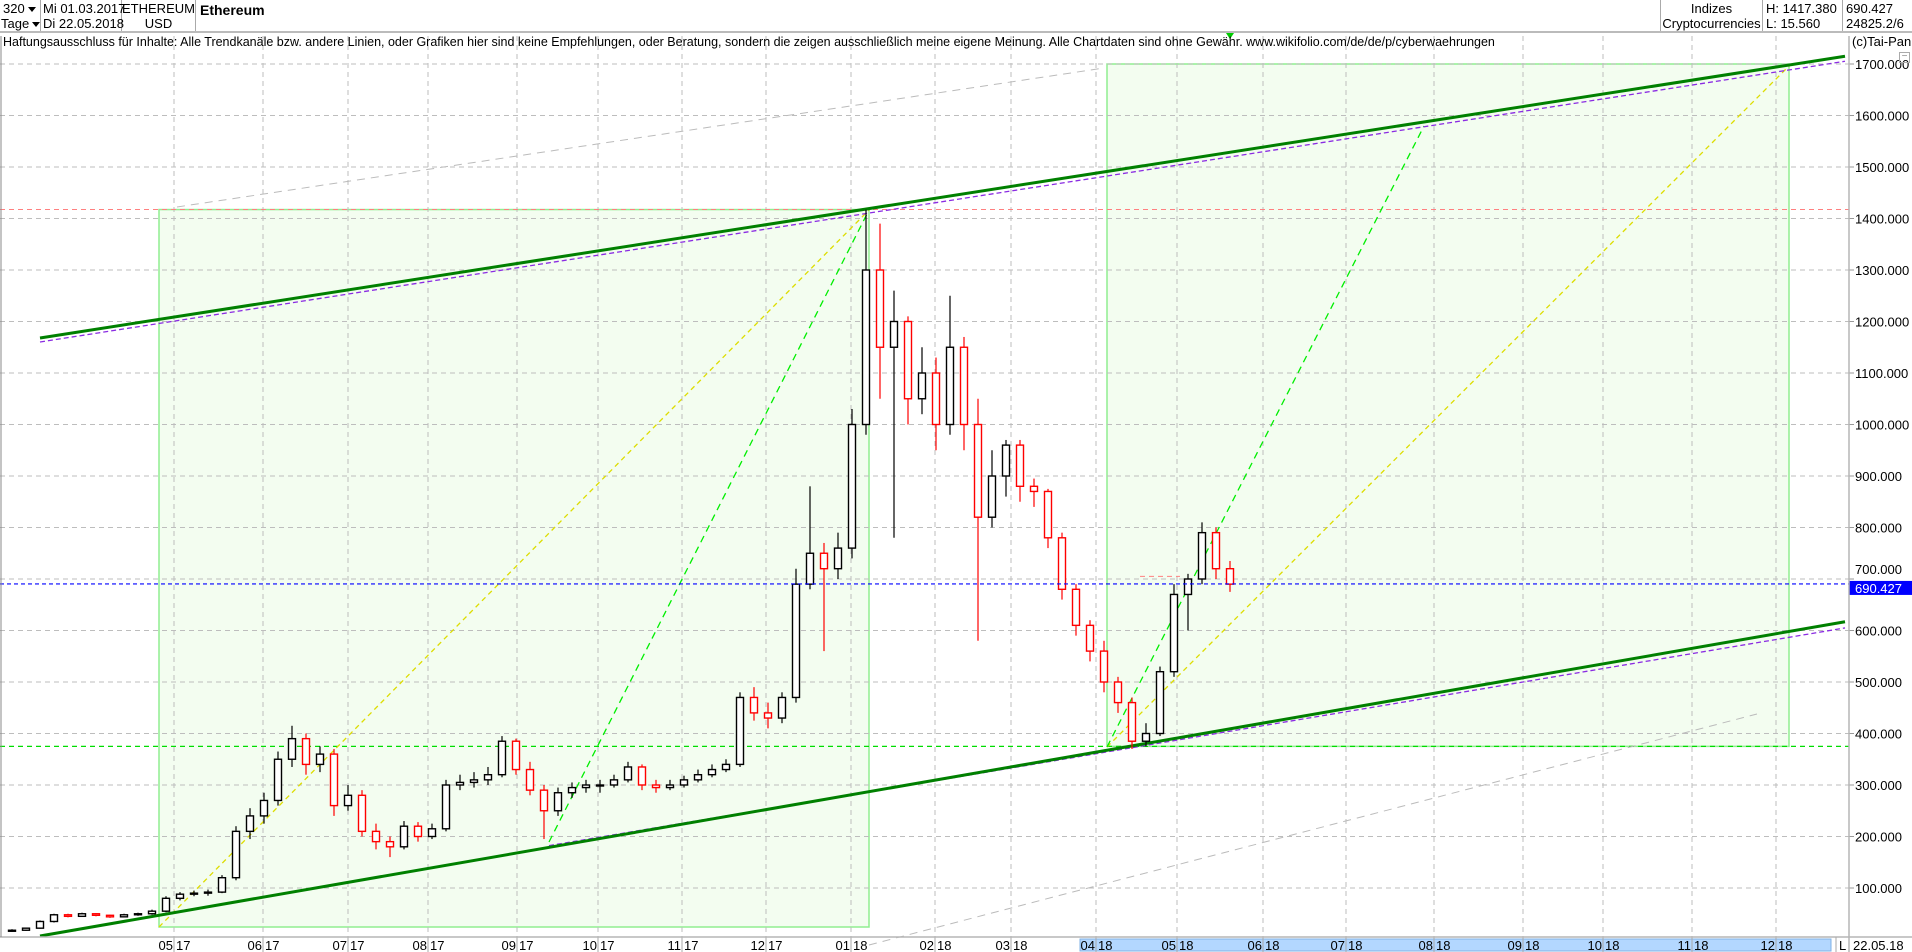 The image size is (1912, 952). What do you see at coordinates (1904, 57) in the screenshot?
I see `minimize-button: −` at bounding box center [1904, 57].